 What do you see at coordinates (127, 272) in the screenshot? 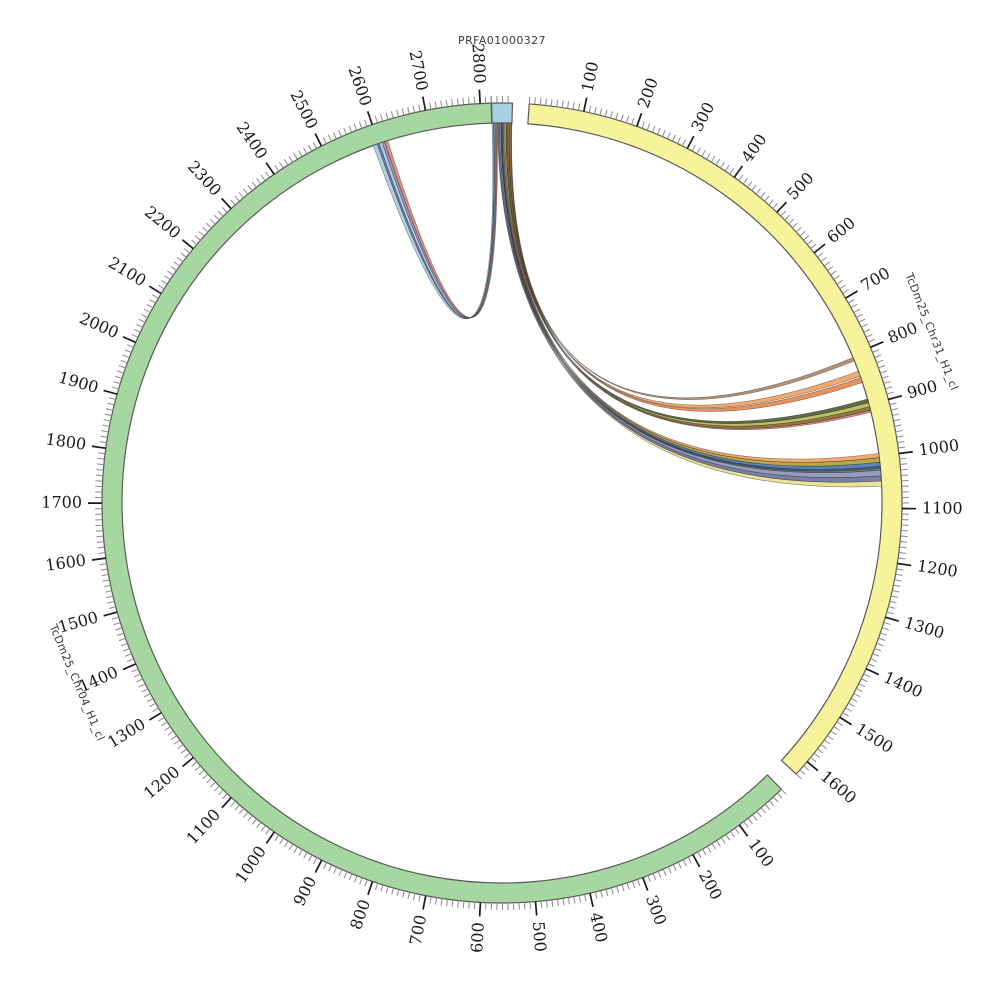
I see `tick-label: 2100` at bounding box center [127, 272].